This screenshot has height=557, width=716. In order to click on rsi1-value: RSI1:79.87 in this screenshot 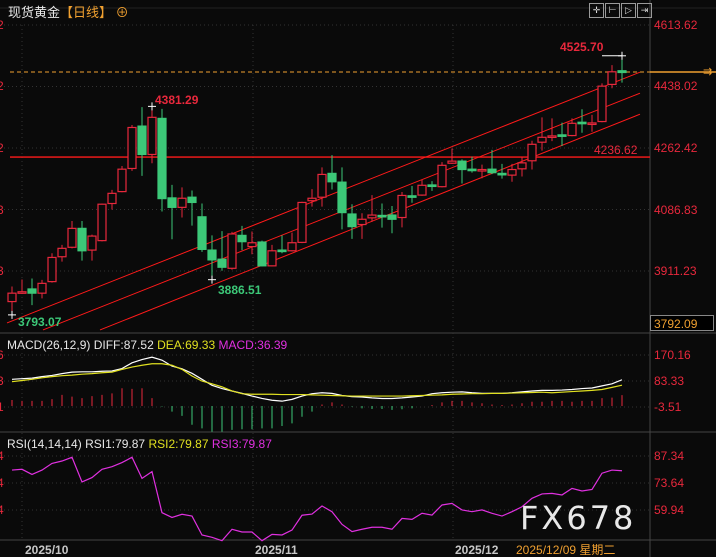, I will do `click(115, 444)`.